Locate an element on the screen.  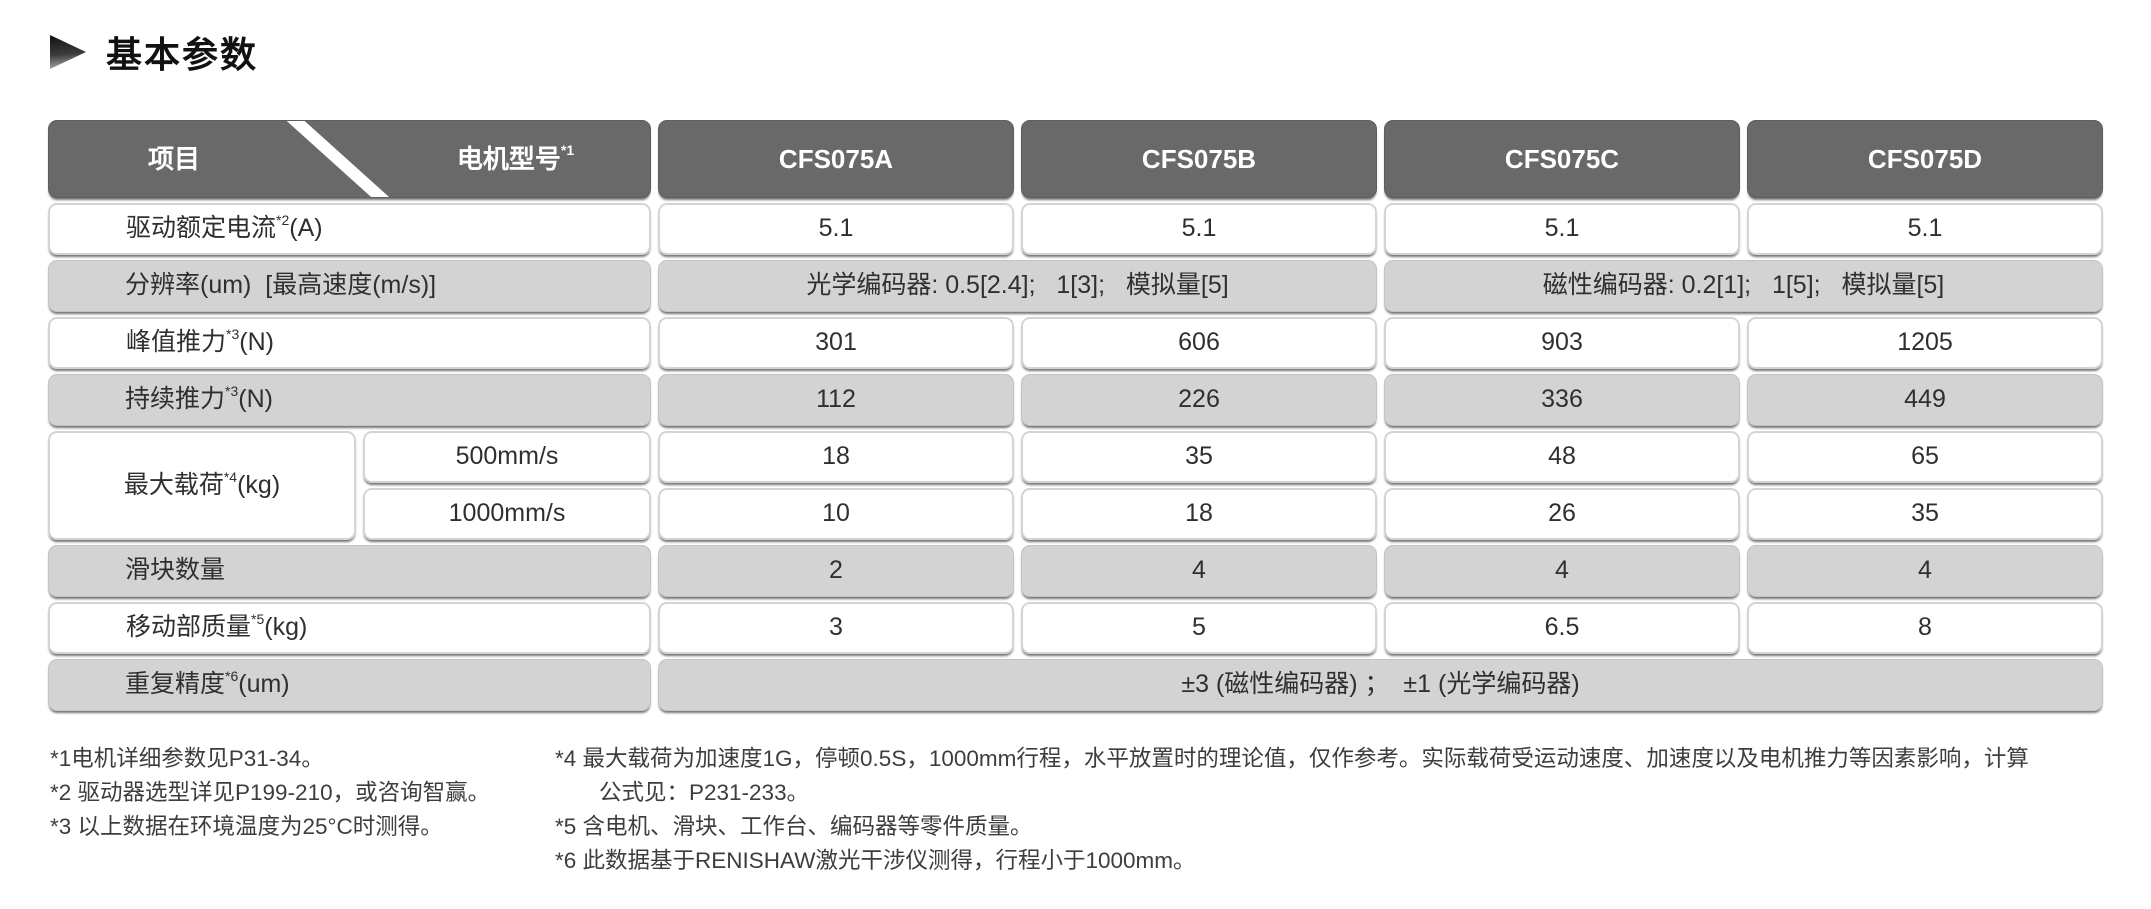
footnote-3: *3 以上数据在环境温度为25°C时测得。 is located at coordinates (246, 826).